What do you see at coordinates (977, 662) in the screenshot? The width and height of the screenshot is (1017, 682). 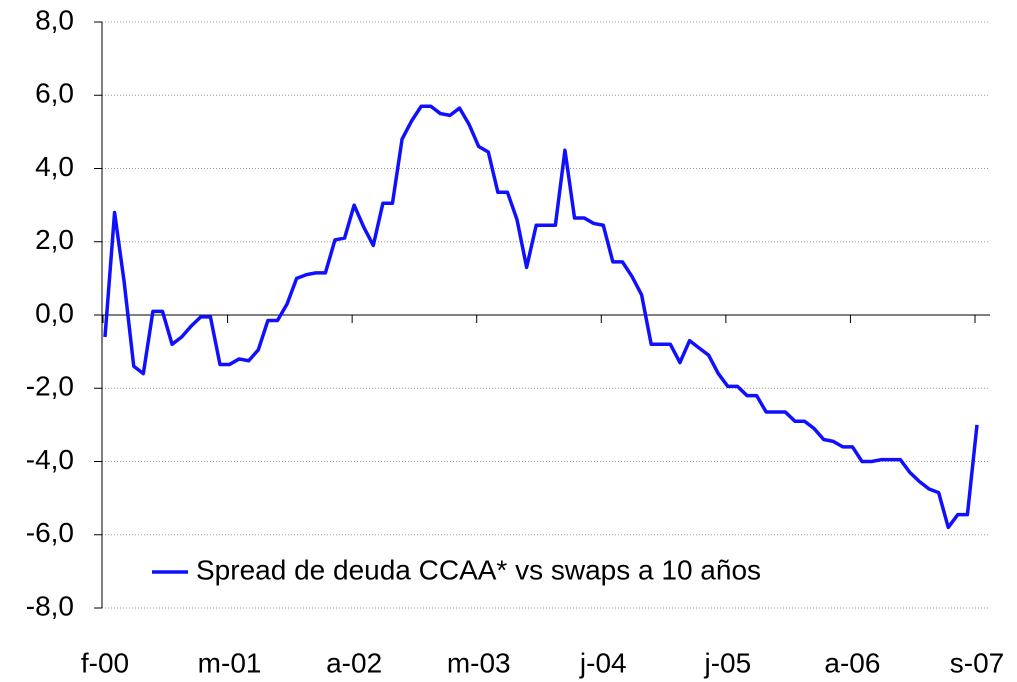 I see `x-tick-label: s-07` at bounding box center [977, 662].